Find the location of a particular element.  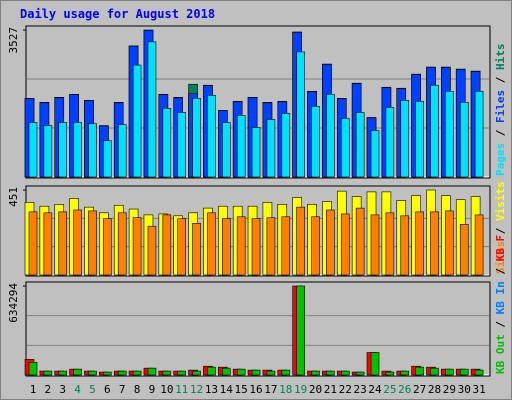

legend: Pages / Files / Hits is located at coordinates (500, 110).